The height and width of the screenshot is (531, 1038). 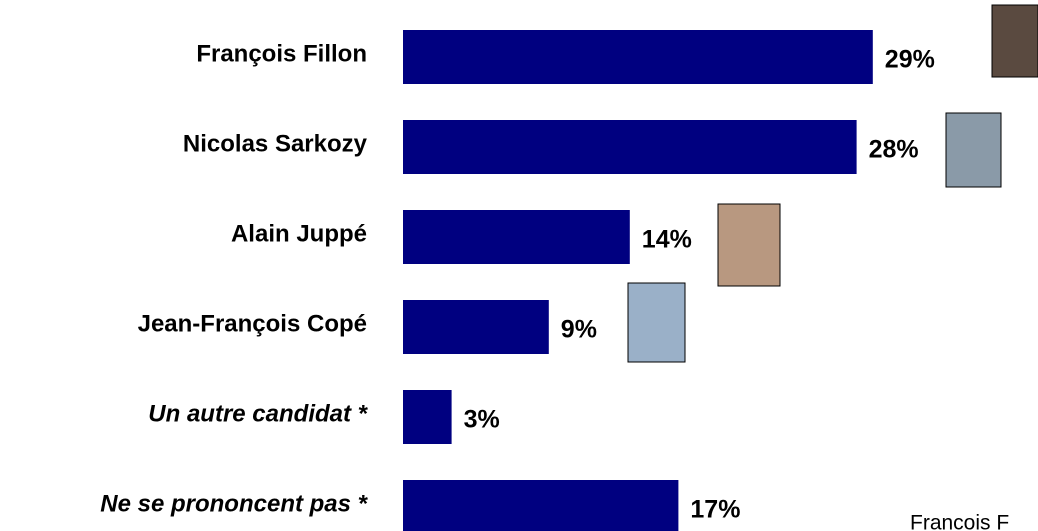 I want to click on category-label: Jean-François Copé, so click(x=252, y=323).